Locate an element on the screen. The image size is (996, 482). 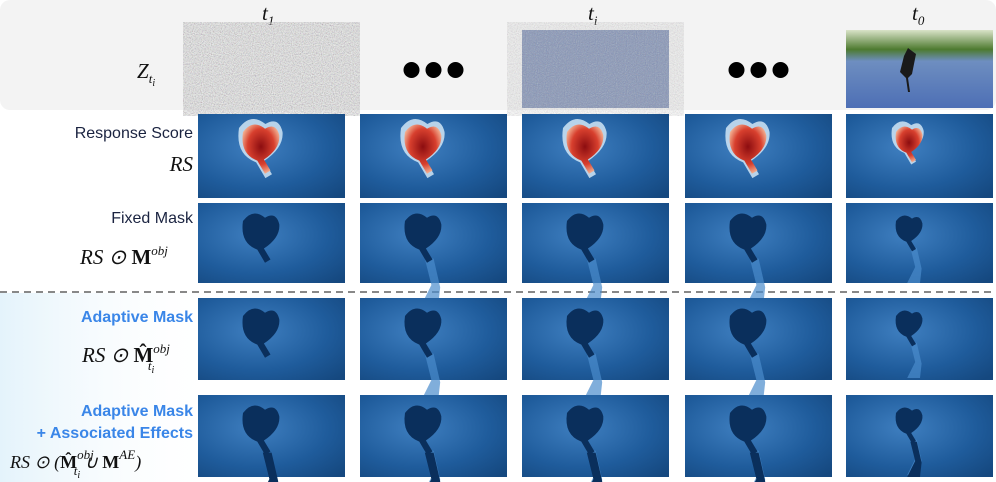
formula: RS ⊙ (M̂obj ti ∪ MAE) is located at coordinates (75, 464).